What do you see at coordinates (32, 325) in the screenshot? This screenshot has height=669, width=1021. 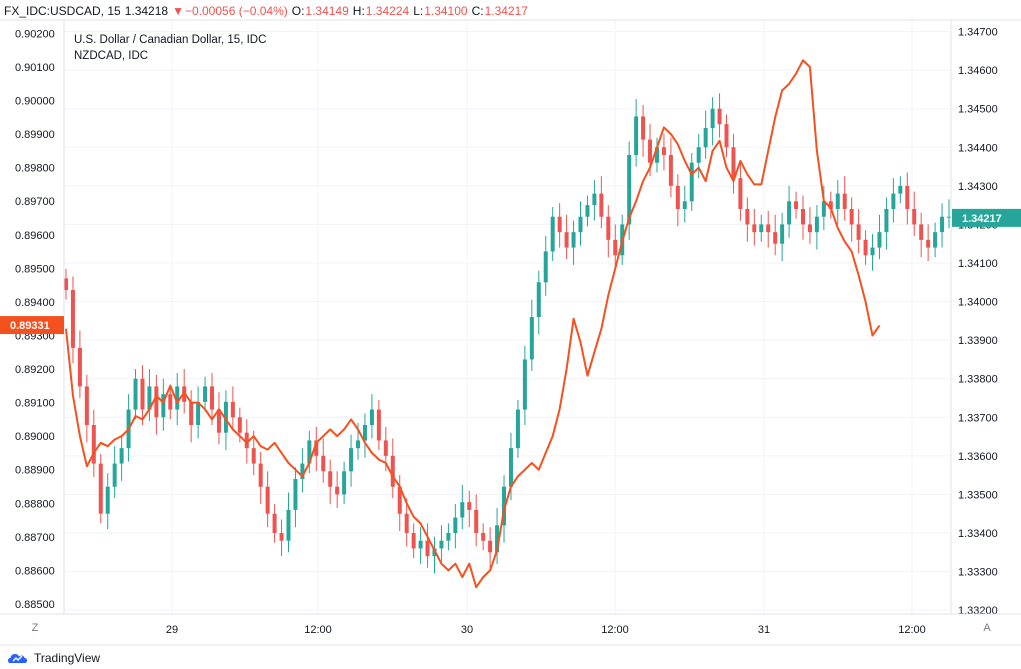 I see `left-last-price-badge` at bounding box center [32, 325].